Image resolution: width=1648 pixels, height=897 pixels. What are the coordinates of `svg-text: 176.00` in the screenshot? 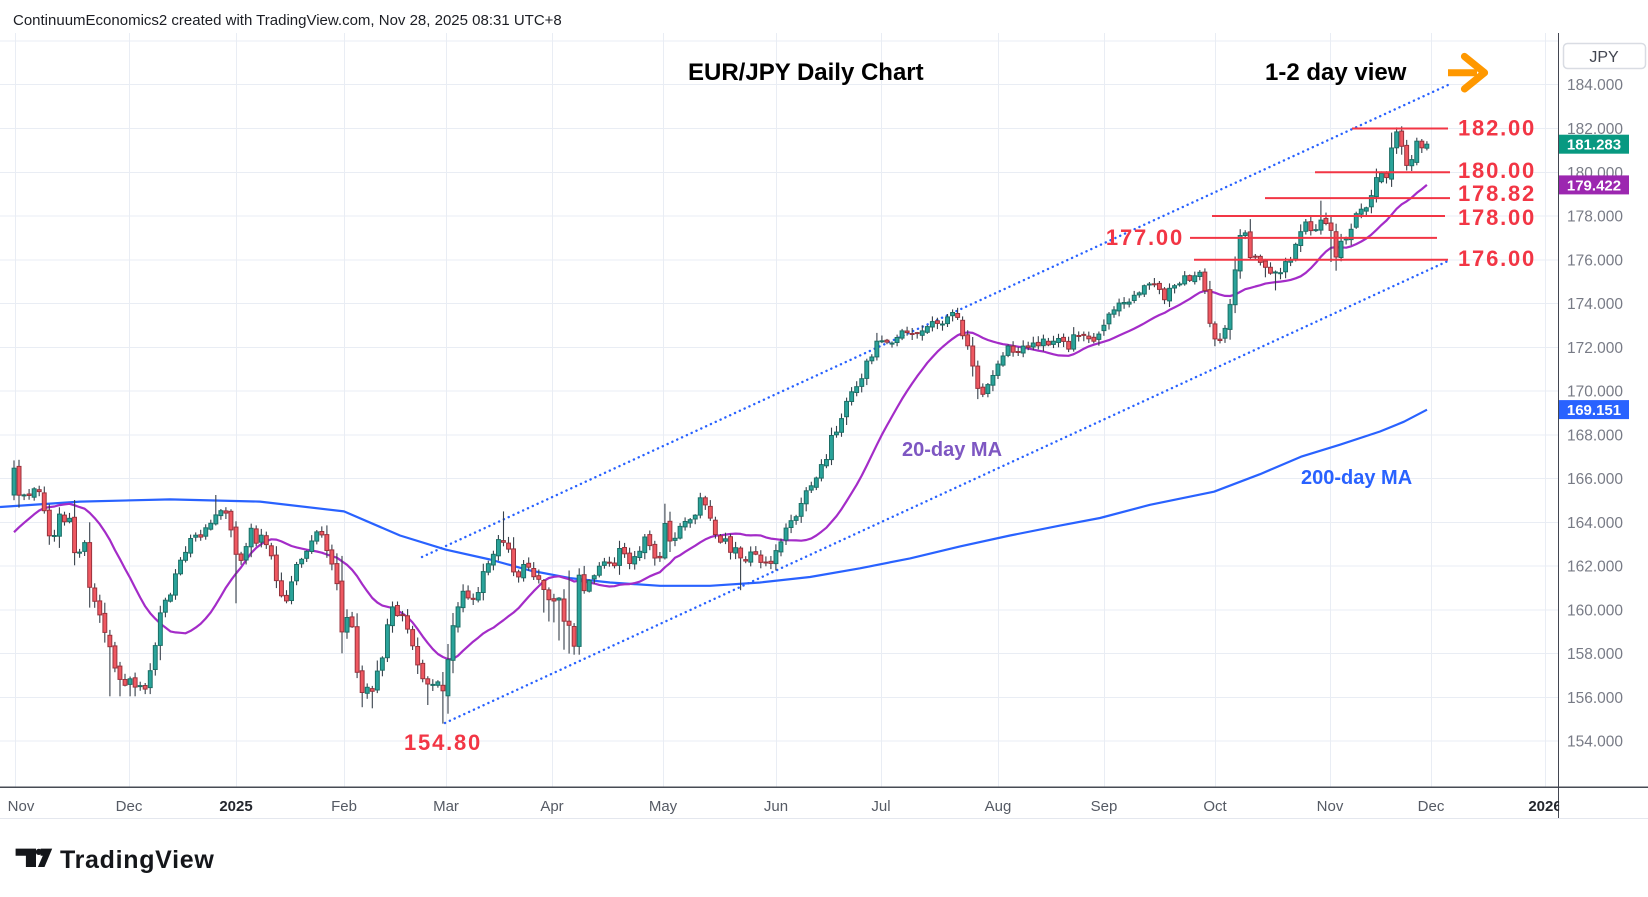 It's located at (1497, 258).